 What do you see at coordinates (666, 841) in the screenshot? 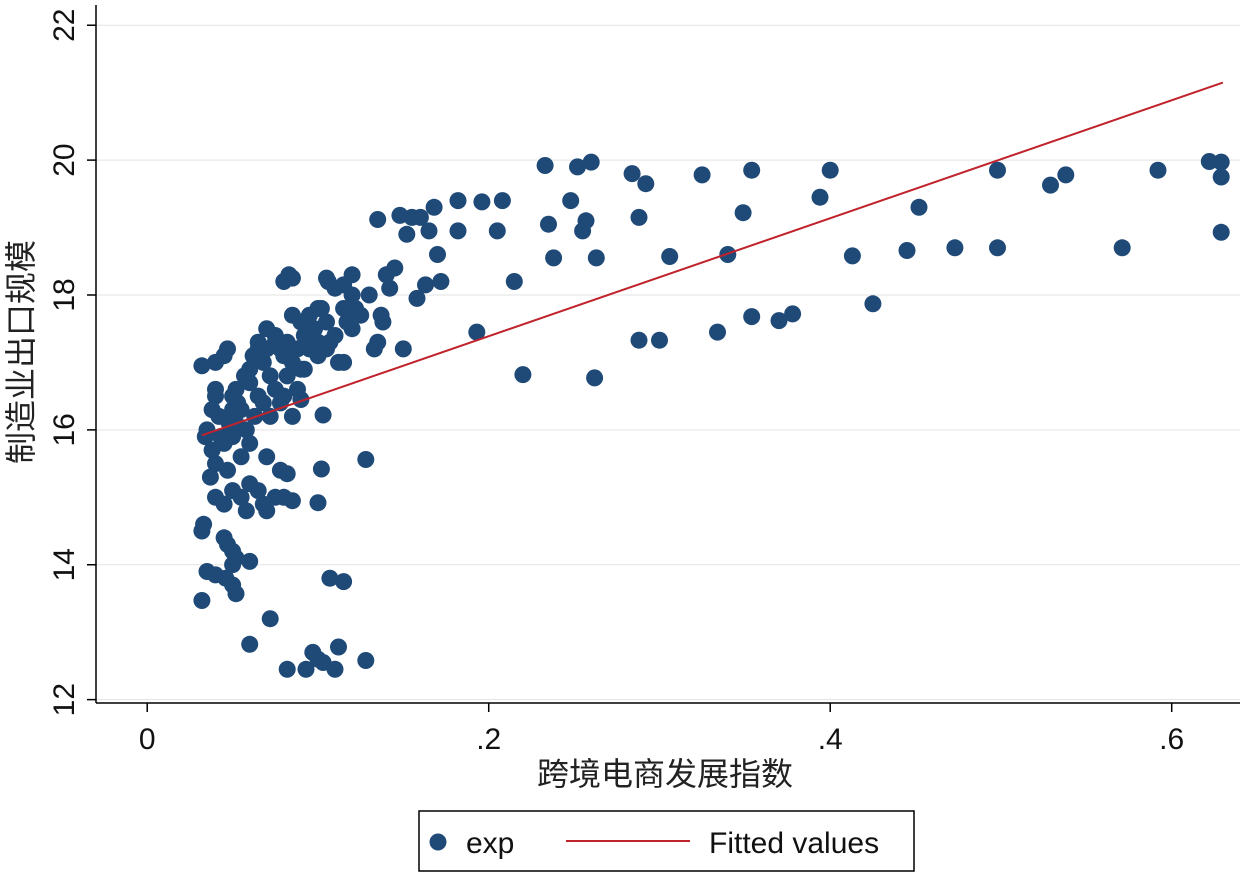
I see `legend: exp Fitted values` at bounding box center [666, 841].